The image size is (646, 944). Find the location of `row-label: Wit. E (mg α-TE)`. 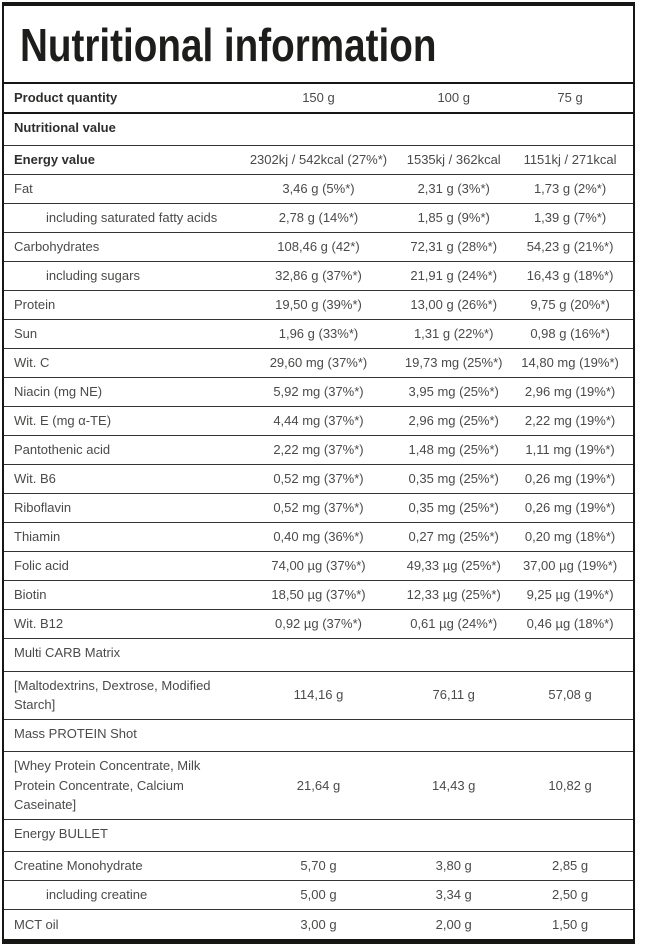

row-label: Wit. E (mg α-TE) is located at coordinates (63, 421).